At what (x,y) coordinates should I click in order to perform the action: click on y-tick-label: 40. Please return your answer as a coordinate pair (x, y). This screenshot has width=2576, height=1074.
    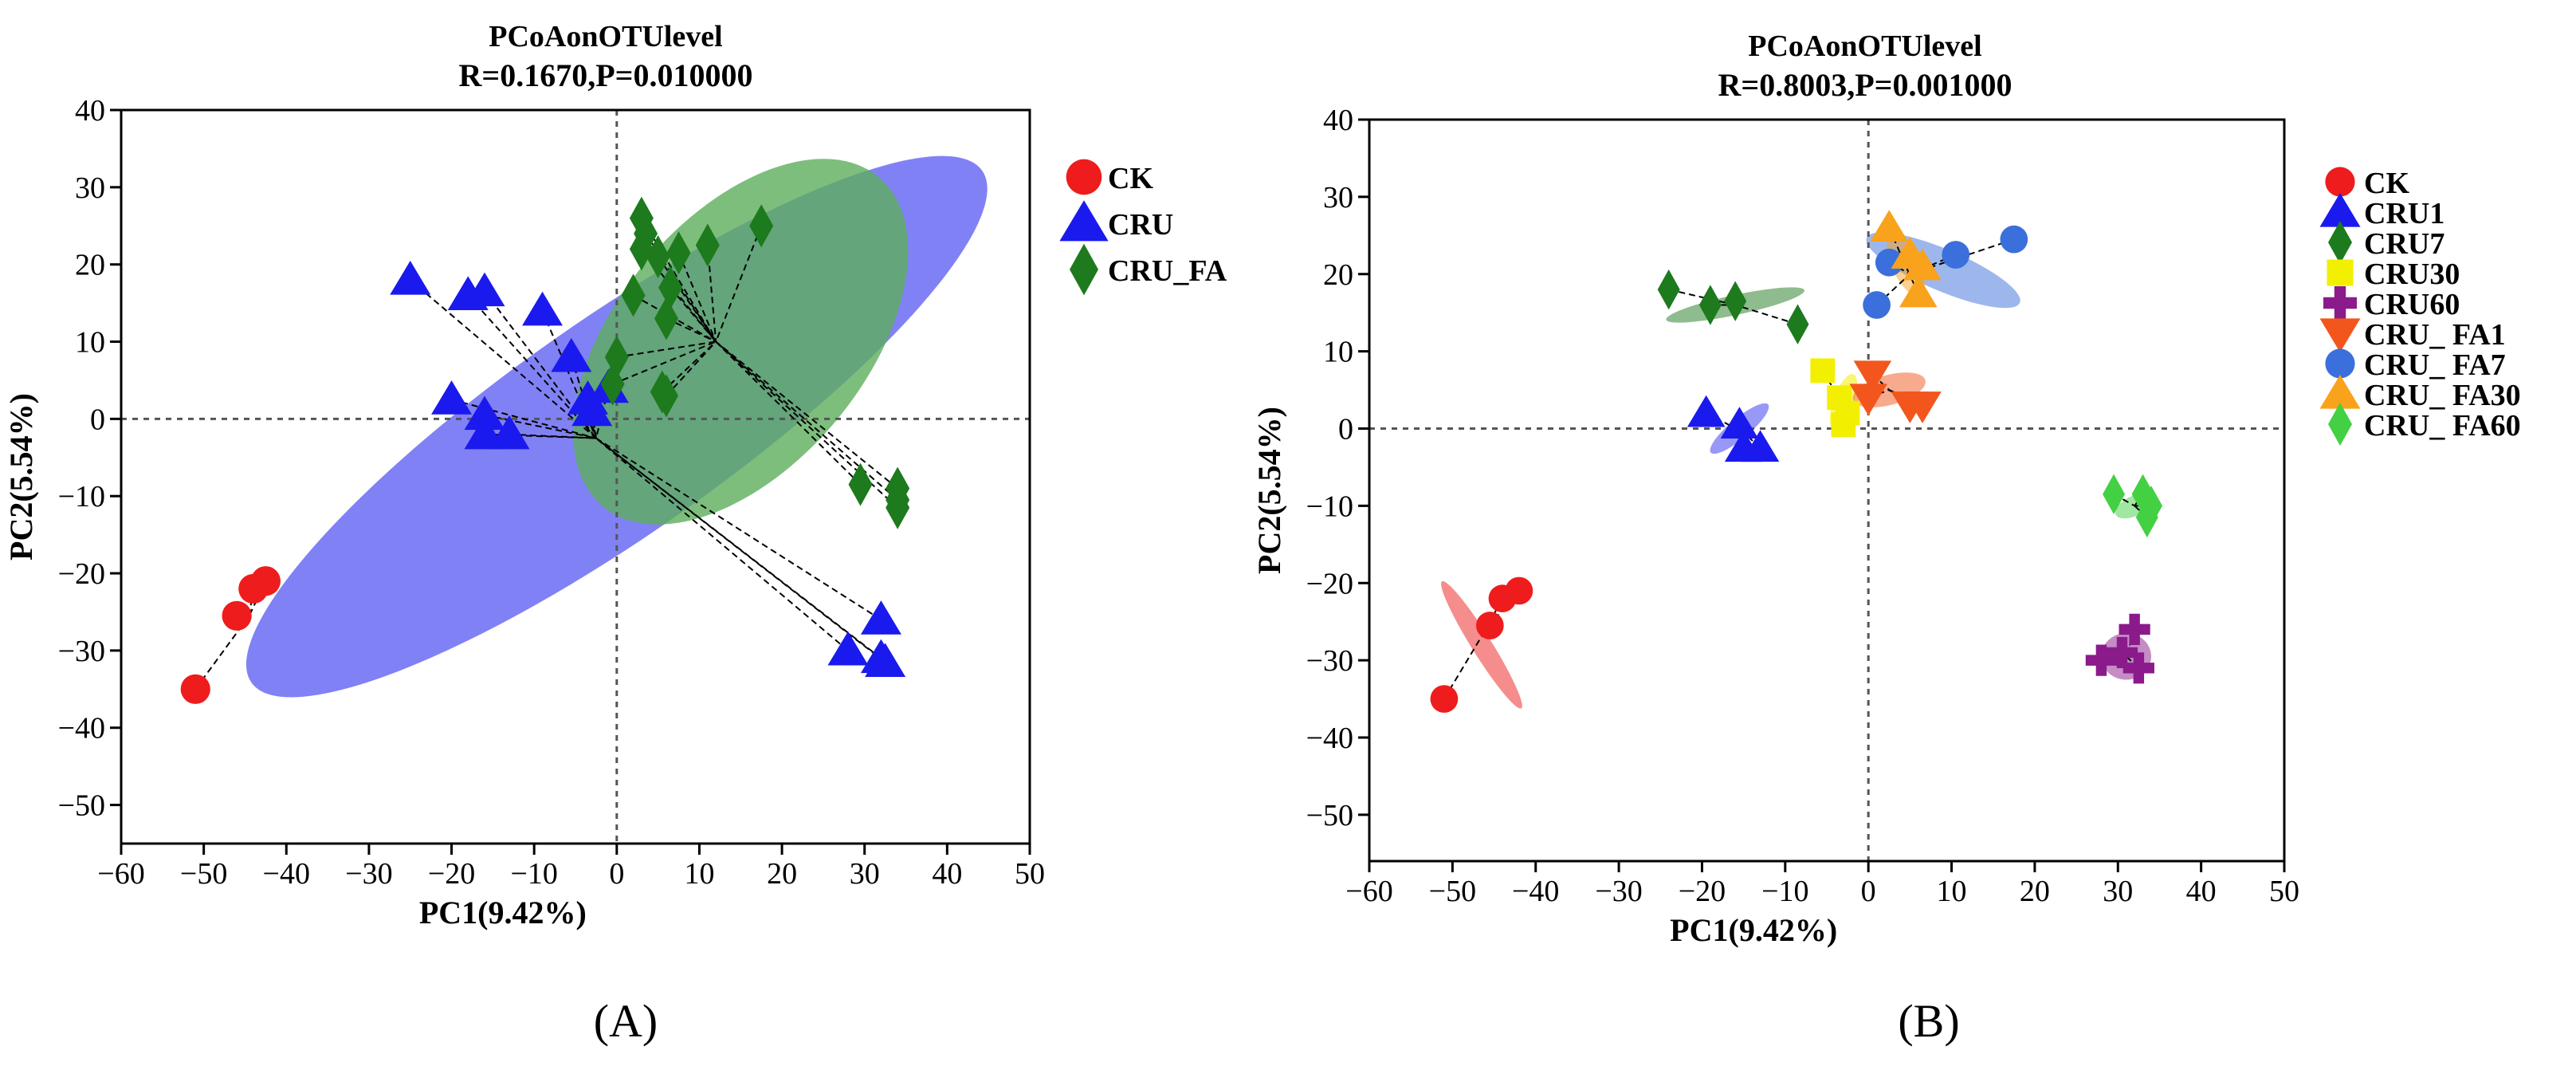
    Looking at the image, I should click on (1338, 121).